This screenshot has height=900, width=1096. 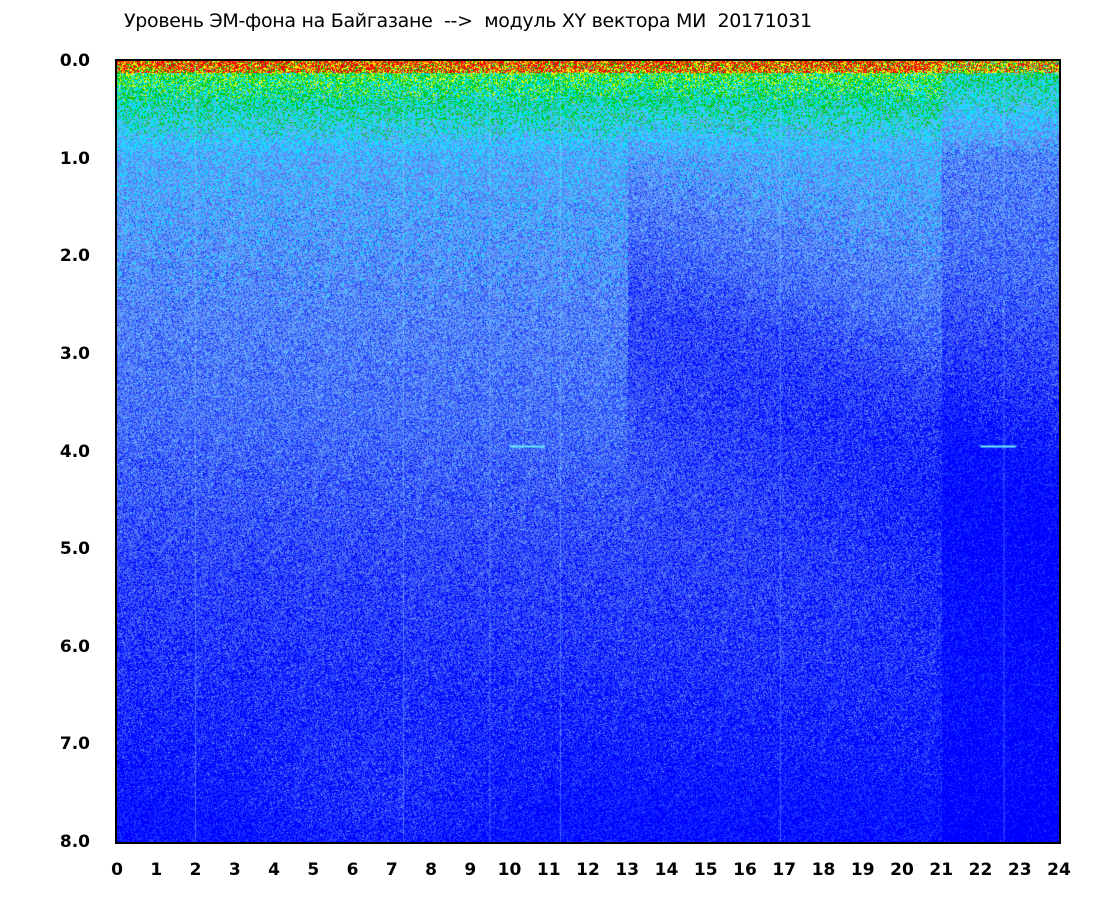 What do you see at coordinates (705, 870) in the screenshot?
I see `x-tick-label: 15` at bounding box center [705, 870].